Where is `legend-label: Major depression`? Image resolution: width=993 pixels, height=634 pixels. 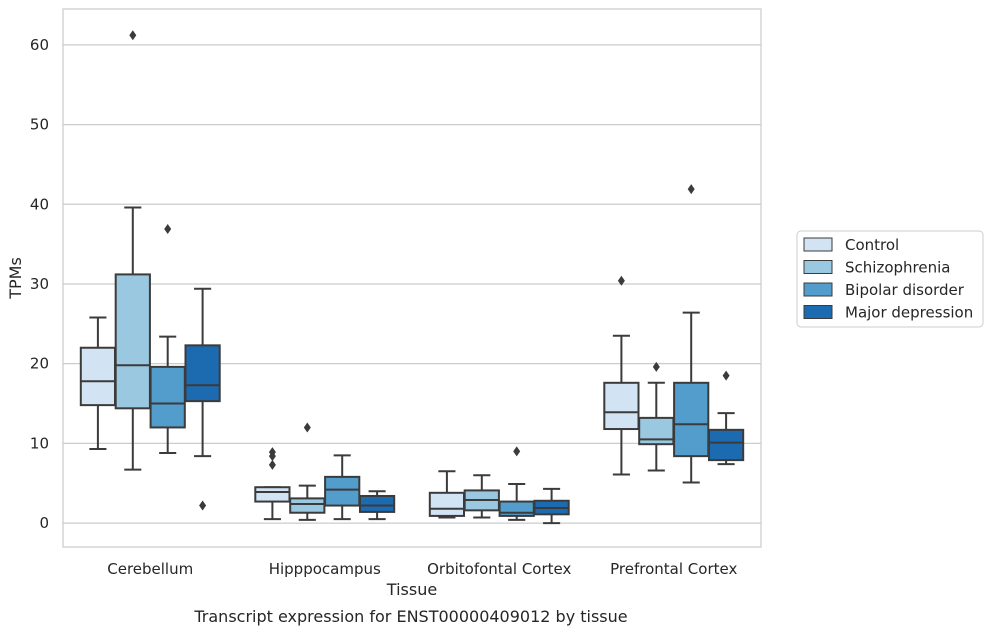
legend-label: Major depression is located at coordinates (909, 313).